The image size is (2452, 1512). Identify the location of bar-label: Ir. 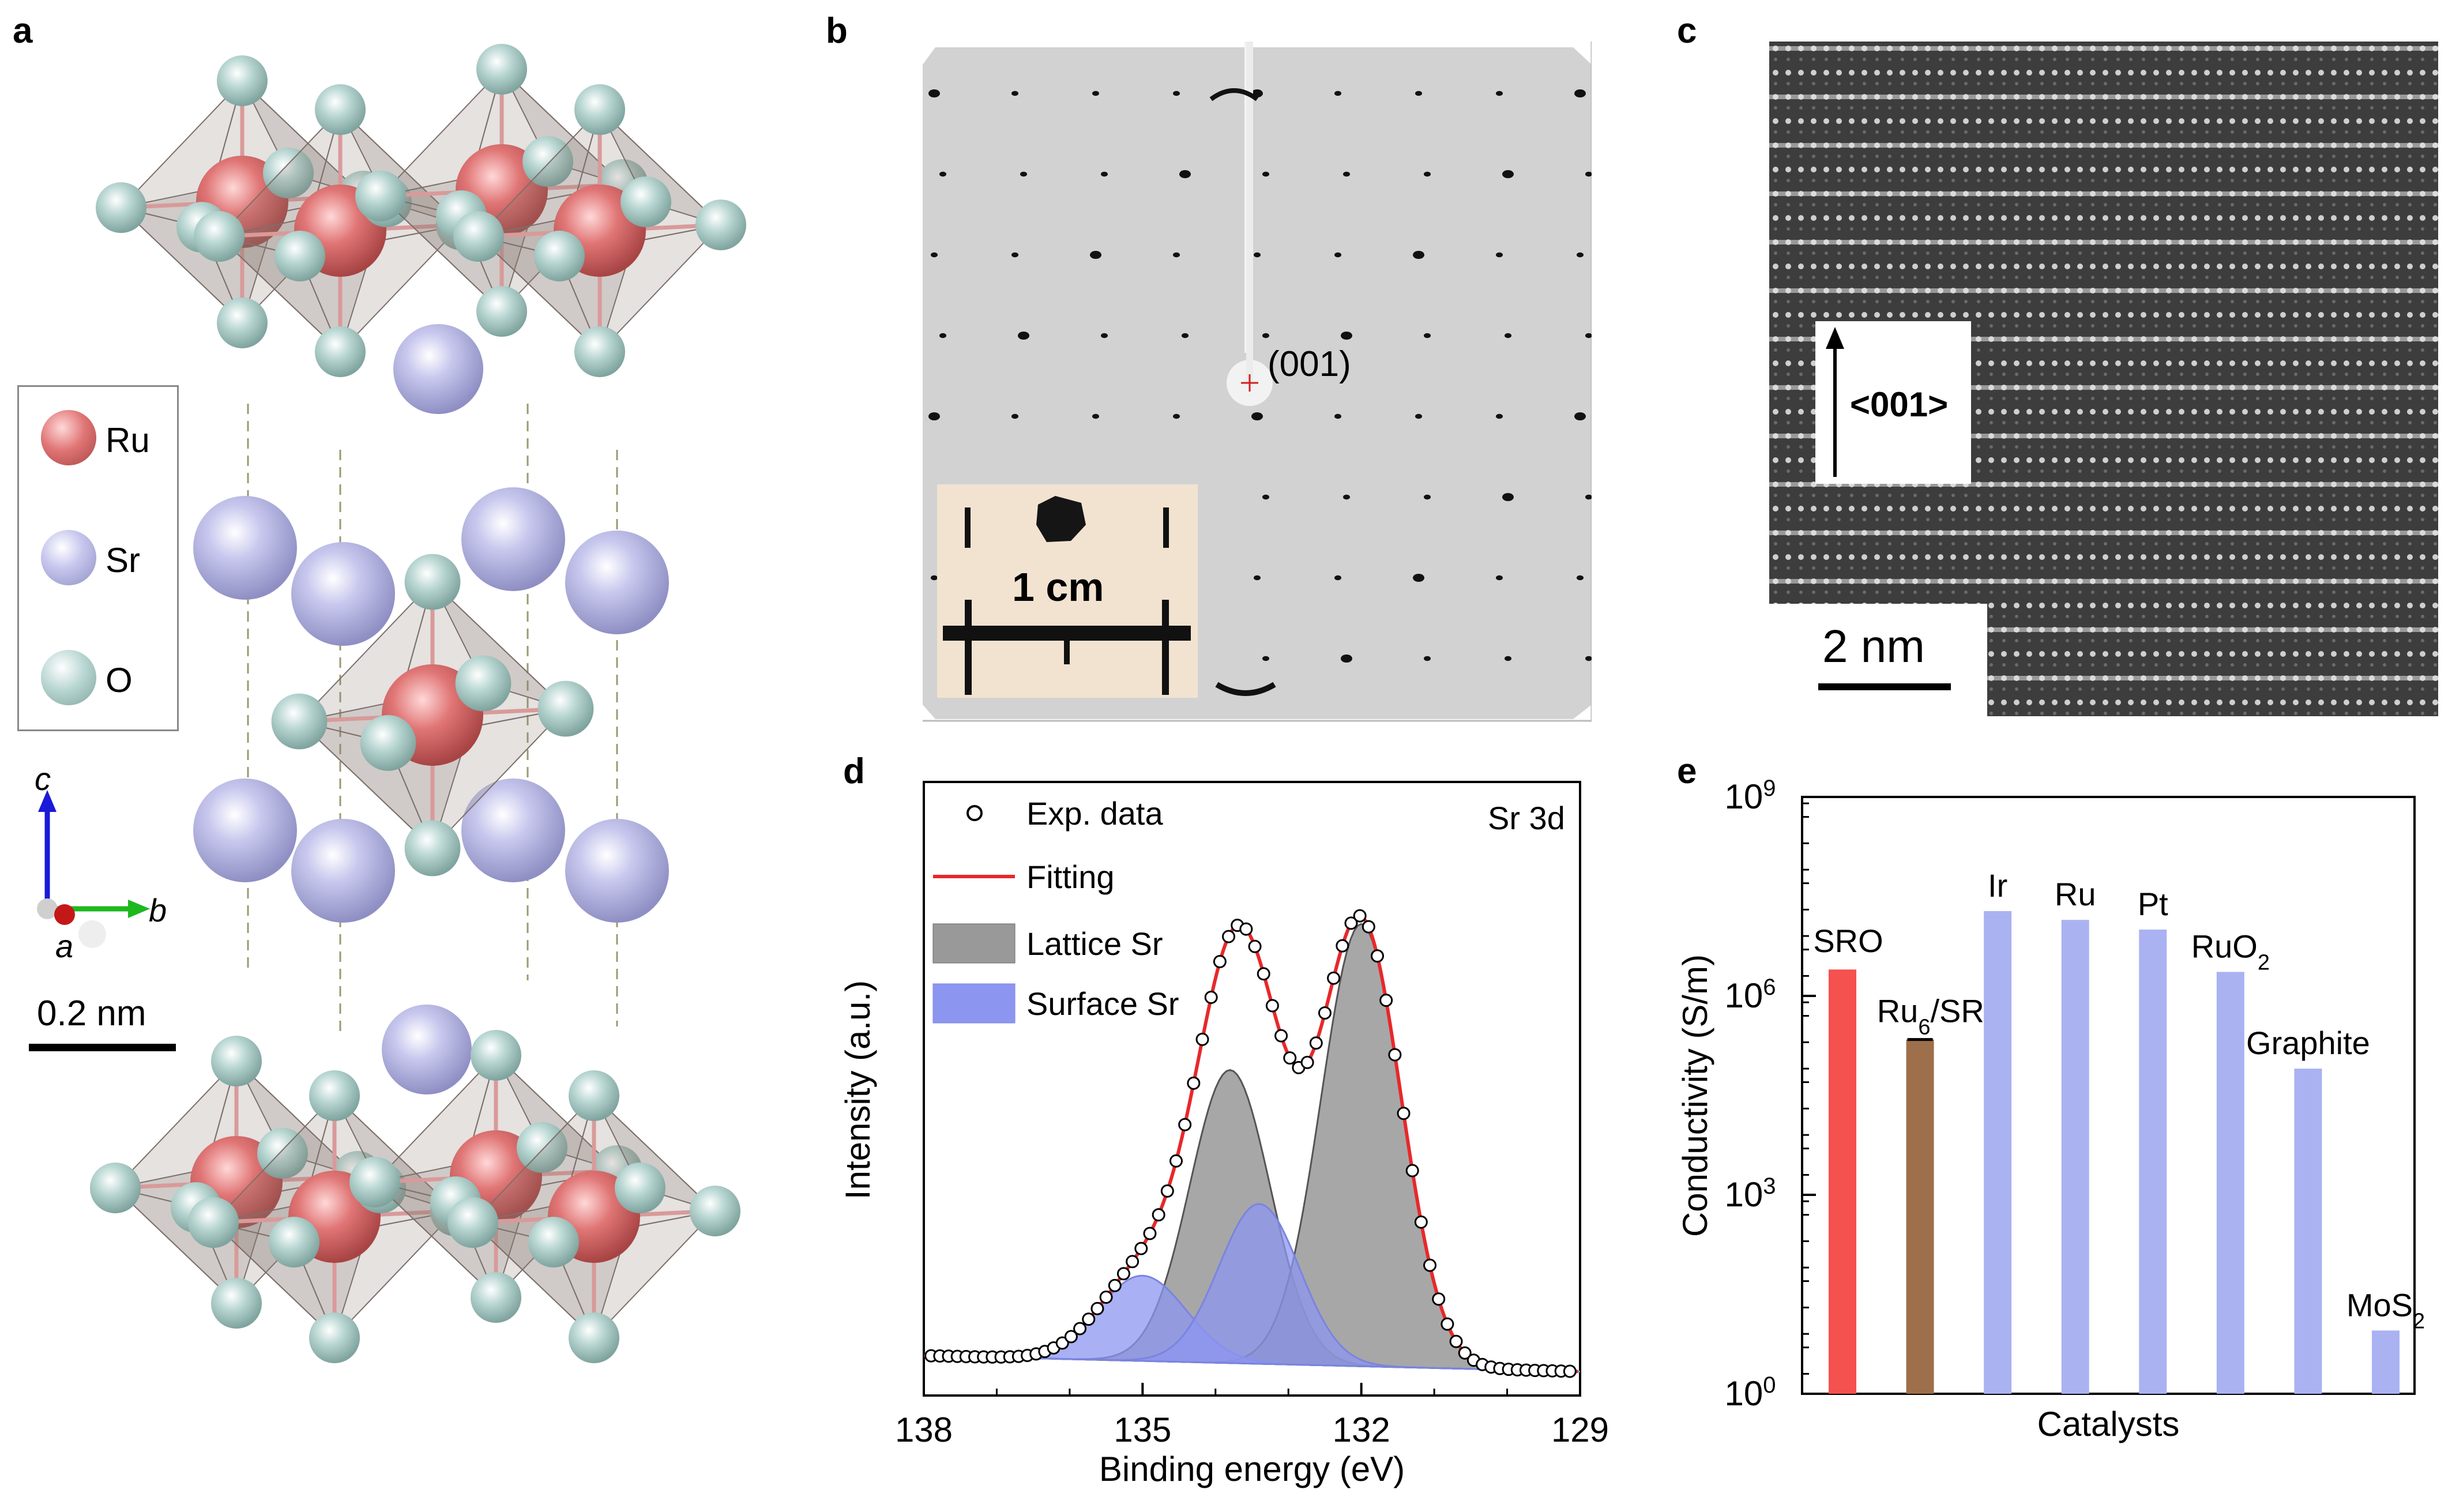
(1997, 886).